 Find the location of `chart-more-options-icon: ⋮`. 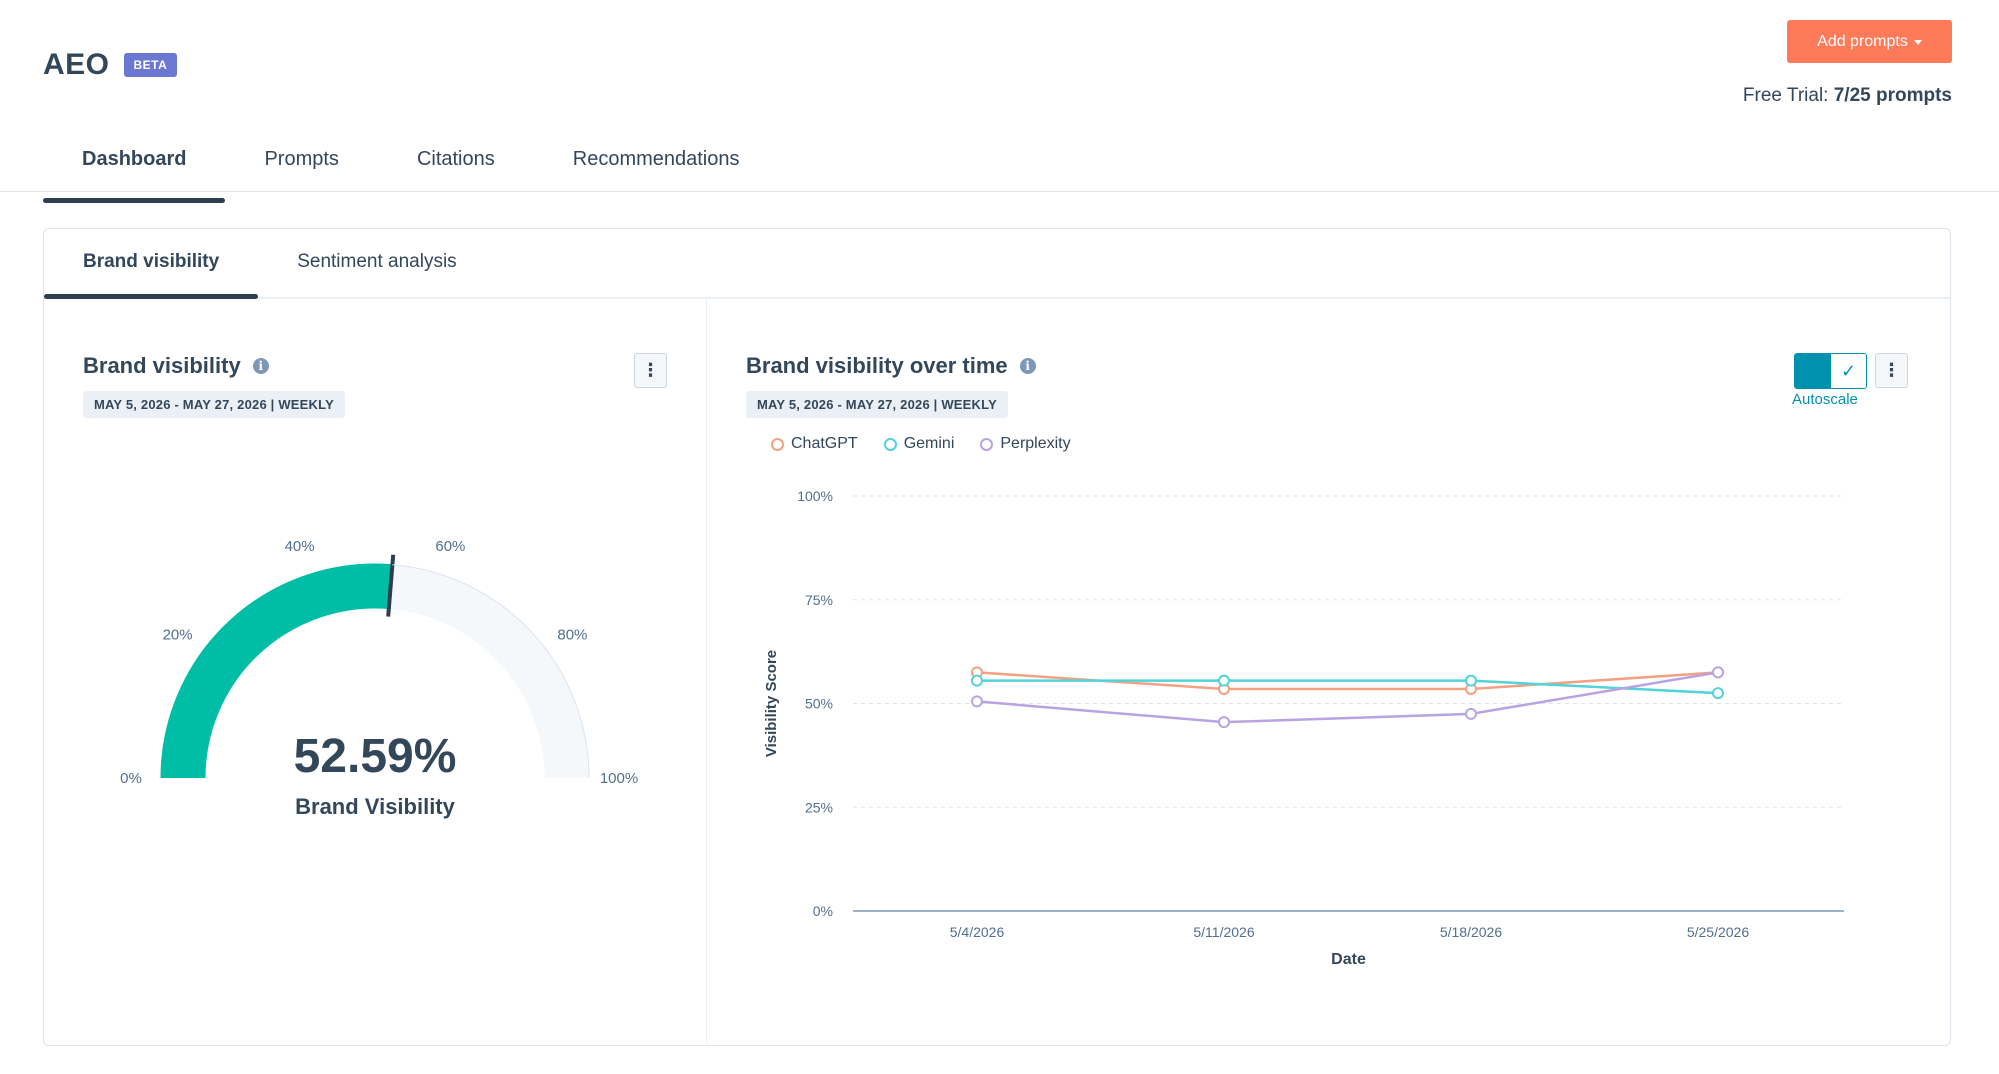

chart-more-options-icon: ⋮ is located at coordinates (1891, 370).